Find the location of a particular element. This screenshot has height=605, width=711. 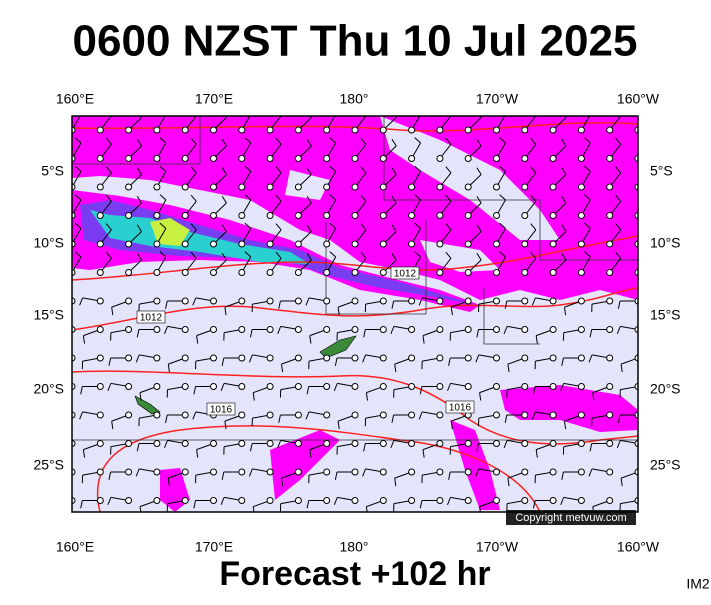

isobar-label-text: 1012 is located at coordinates (405, 274).